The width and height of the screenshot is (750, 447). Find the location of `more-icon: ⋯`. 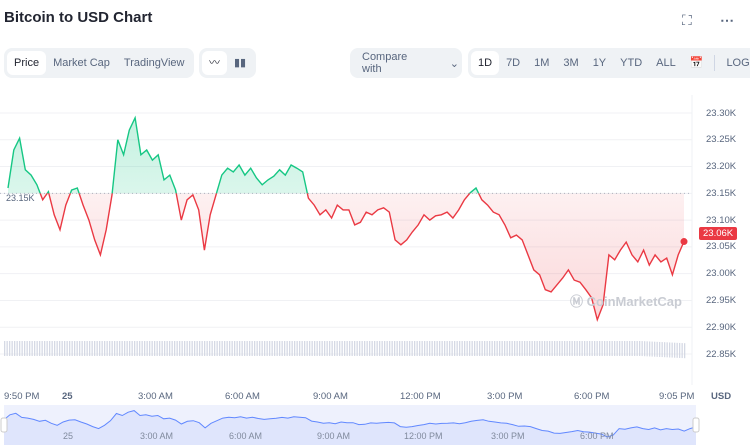

more-icon: ⋯ is located at coordinates (727, 20).